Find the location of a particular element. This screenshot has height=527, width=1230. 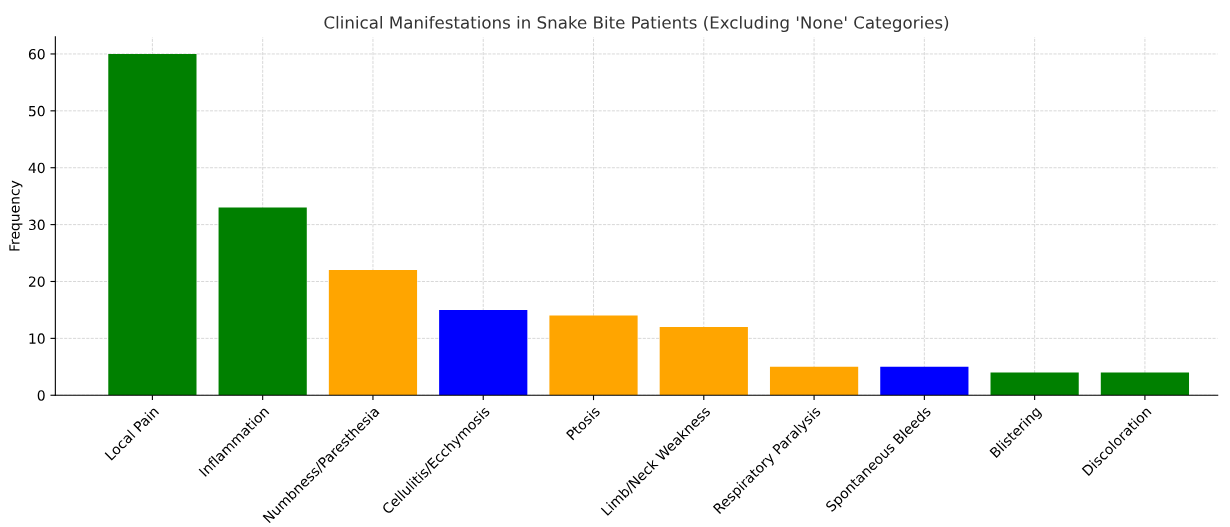

y-tick-label: 20 is located at coordinates (36, 281).